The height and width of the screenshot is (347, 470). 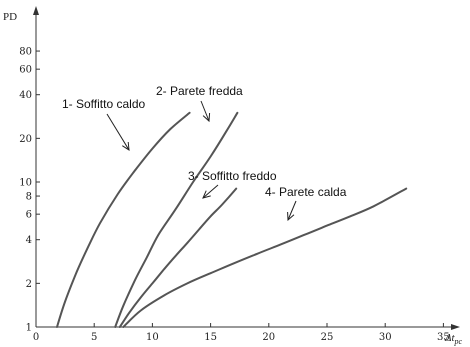 What do you see at coordinates (29, 328) in the screenshot?
I see `y-tick-label: 1` at bounding box center [29, 328].